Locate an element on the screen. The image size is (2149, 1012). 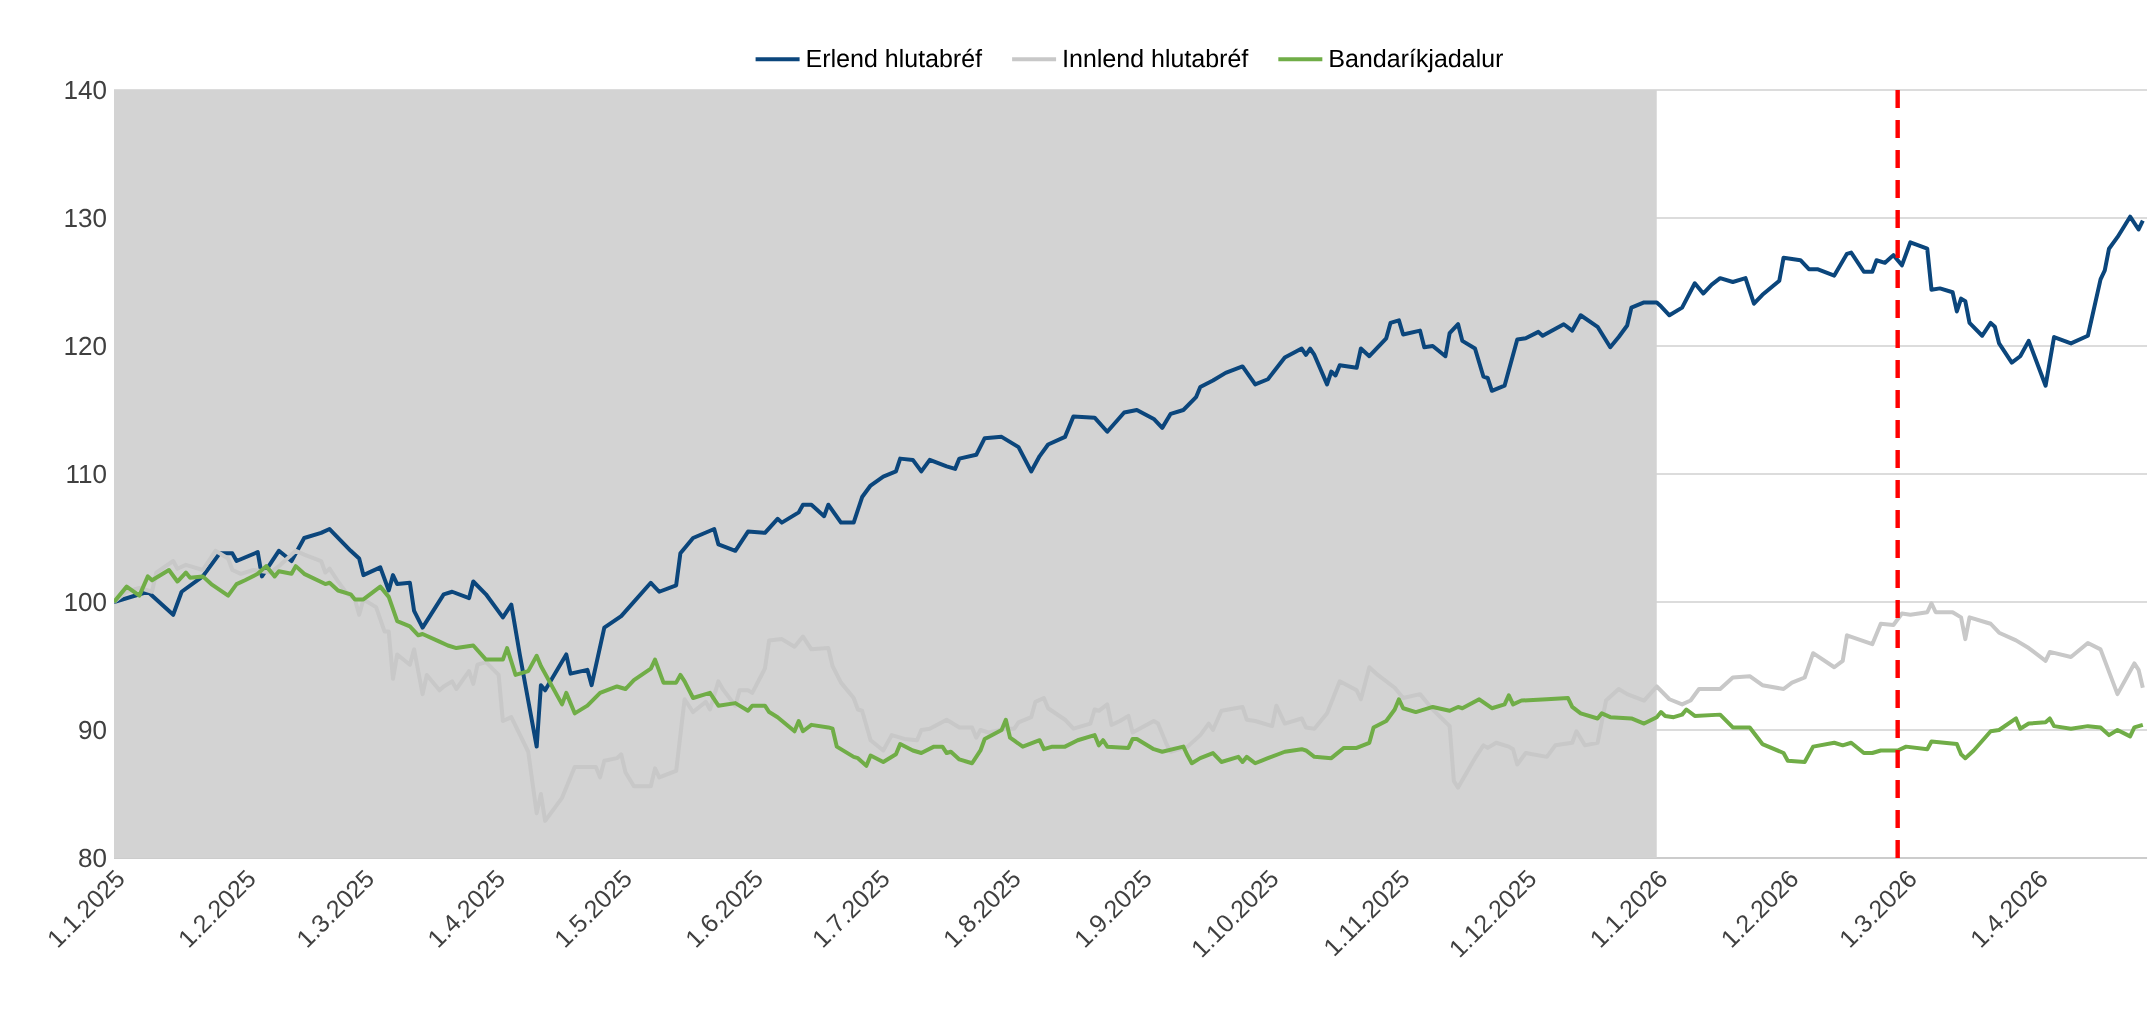
y-tick-label: 130 is located at coordinates (85, 218).